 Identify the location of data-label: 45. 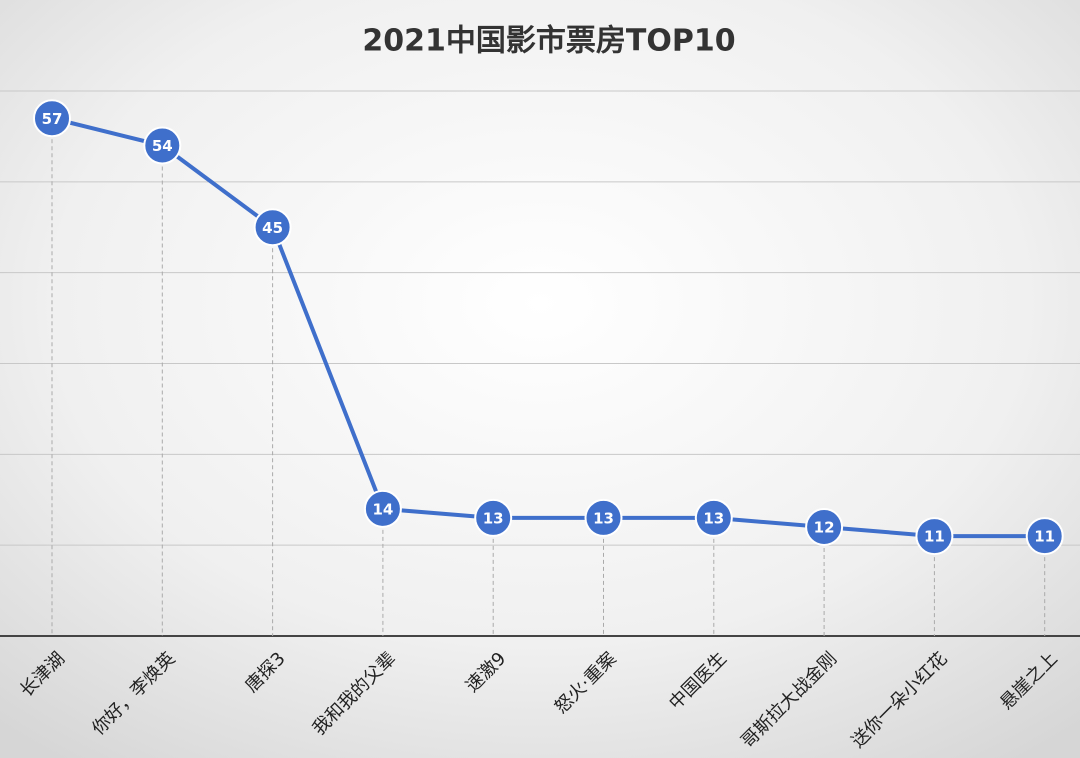
(272, 228).